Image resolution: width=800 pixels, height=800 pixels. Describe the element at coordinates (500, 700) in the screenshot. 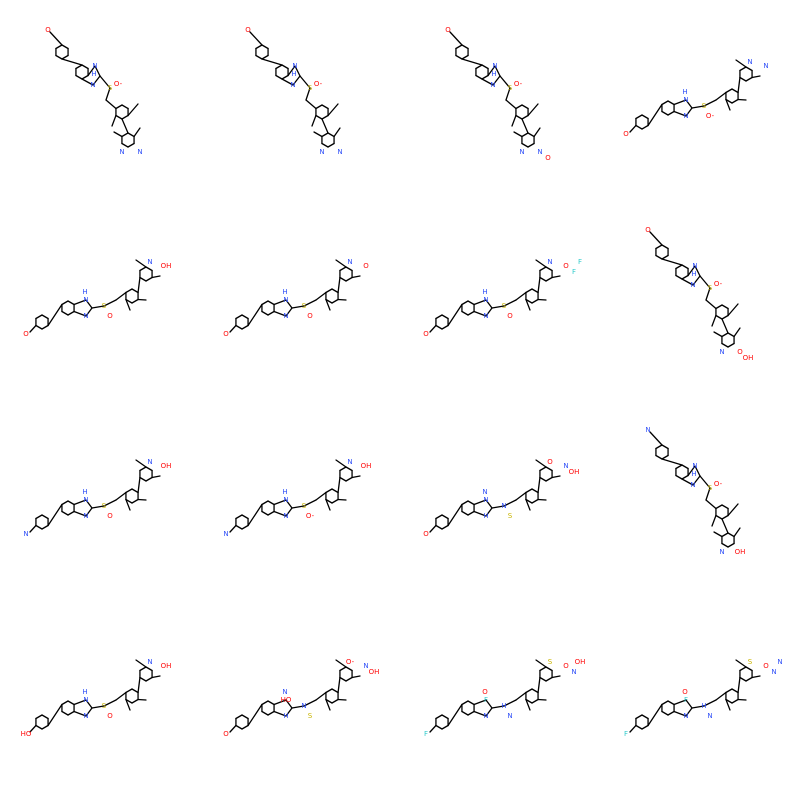

I see `molecule-cell: F F O N H N S O N OH` at that location.